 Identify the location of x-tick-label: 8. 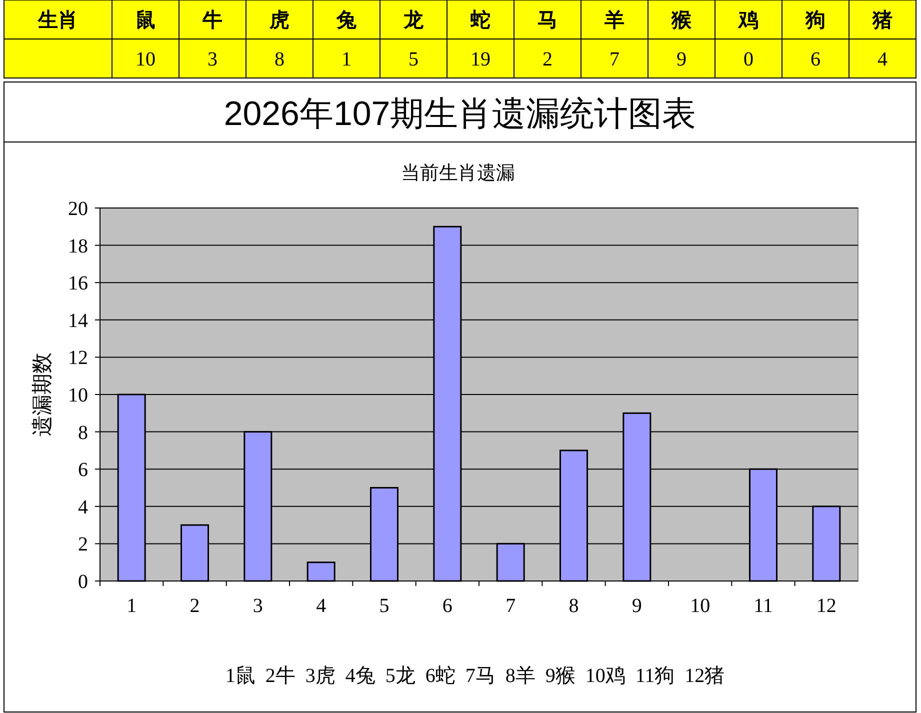
(573, 606).